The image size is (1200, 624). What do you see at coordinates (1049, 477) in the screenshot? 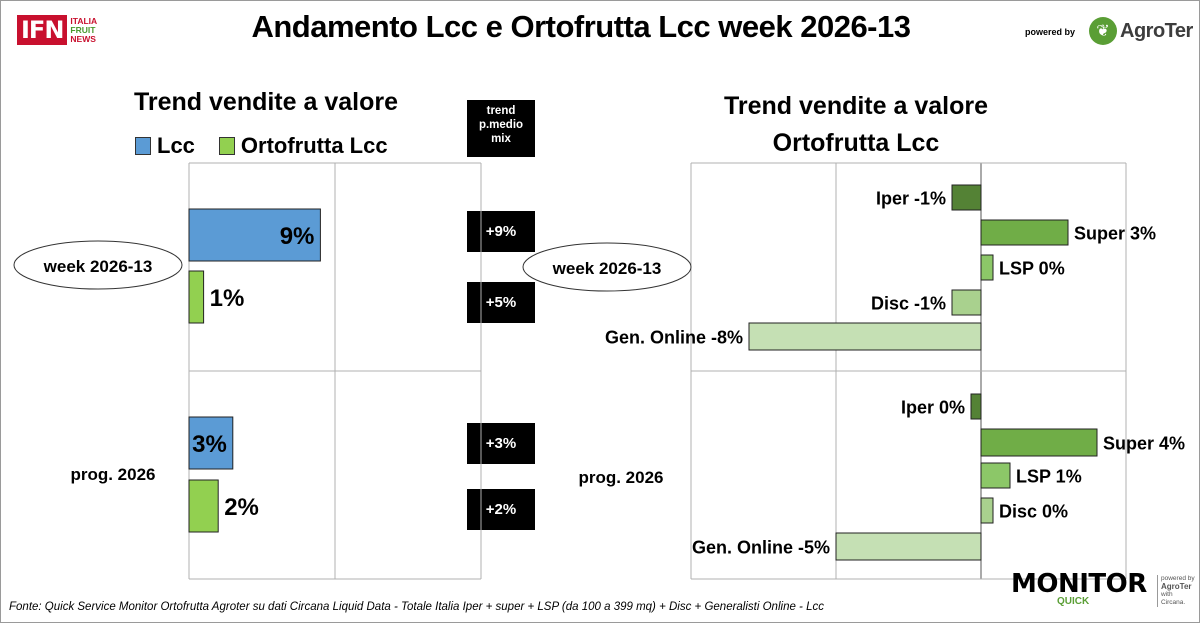
I see `data-label: LSP 1%` at bounding box center [1049, 477].